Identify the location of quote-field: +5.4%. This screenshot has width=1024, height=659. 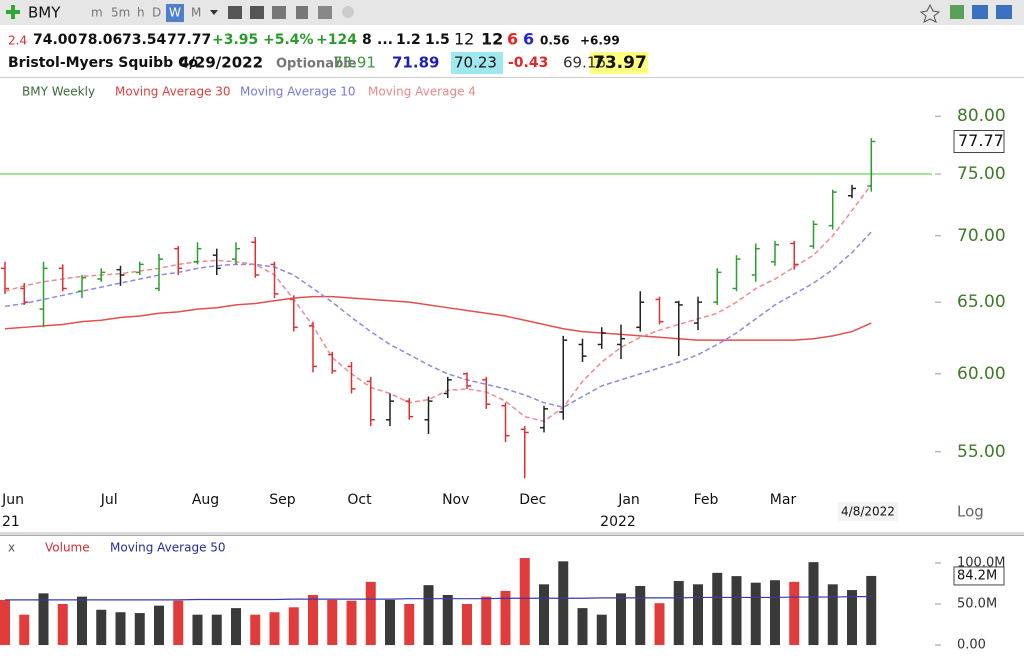
(288, 40).